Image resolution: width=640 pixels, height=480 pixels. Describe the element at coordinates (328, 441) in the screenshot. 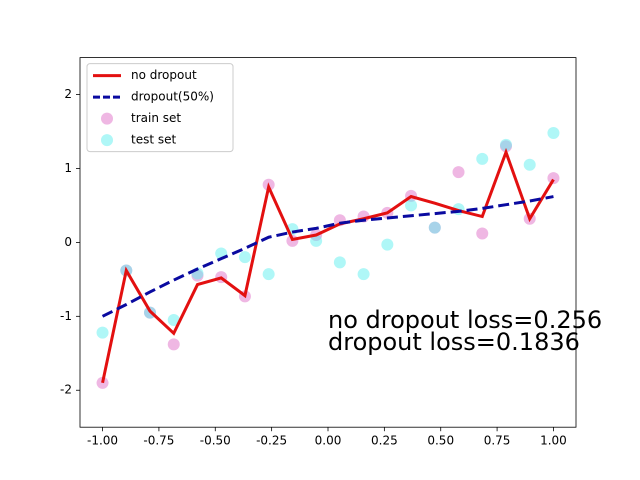

I see `x-tick-label: 0.00` at that location.